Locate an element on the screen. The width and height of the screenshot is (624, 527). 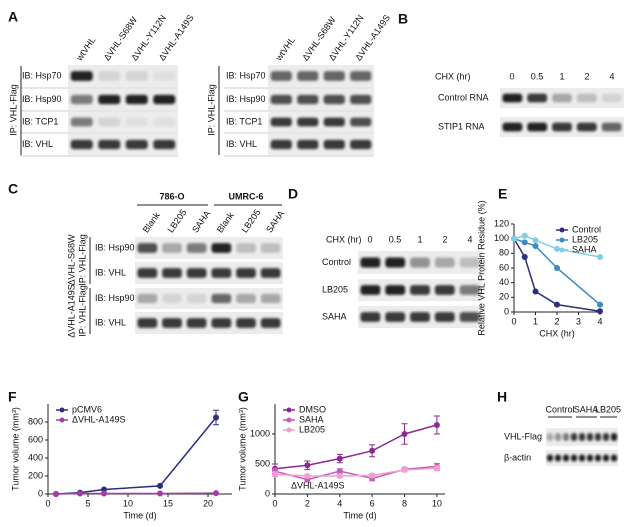
panel-letter: G is located at coordinates (243, 397).